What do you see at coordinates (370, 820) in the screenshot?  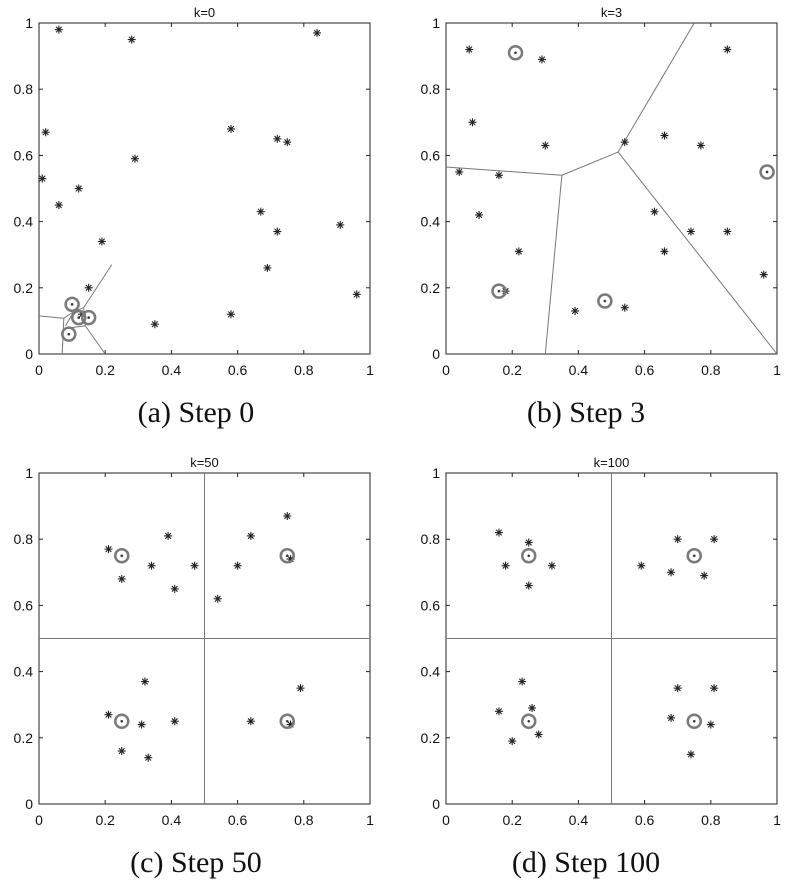 I see `x-tick-label: 1` at bounding box center [370, 820].